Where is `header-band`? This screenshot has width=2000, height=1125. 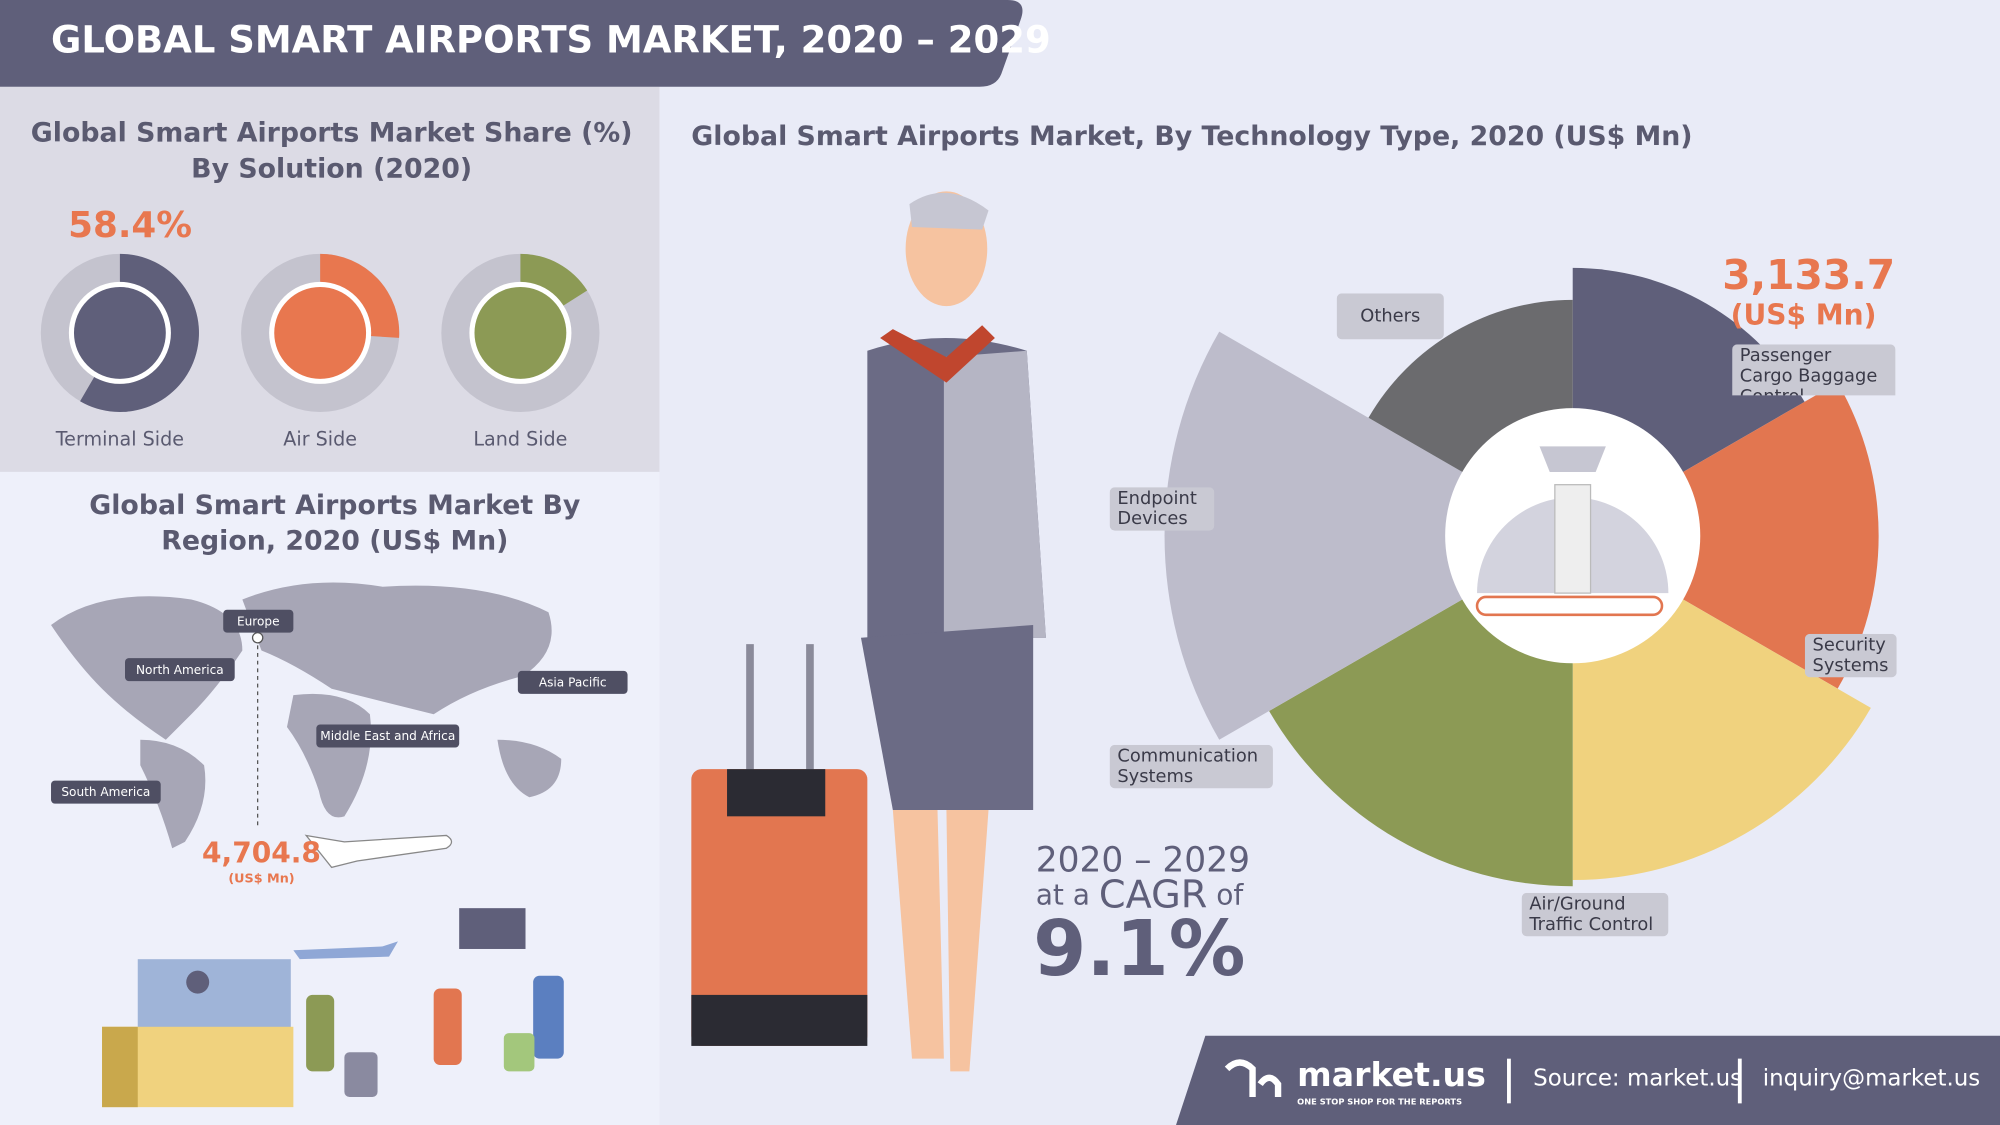
header-band is located at coordinates (511, 43).